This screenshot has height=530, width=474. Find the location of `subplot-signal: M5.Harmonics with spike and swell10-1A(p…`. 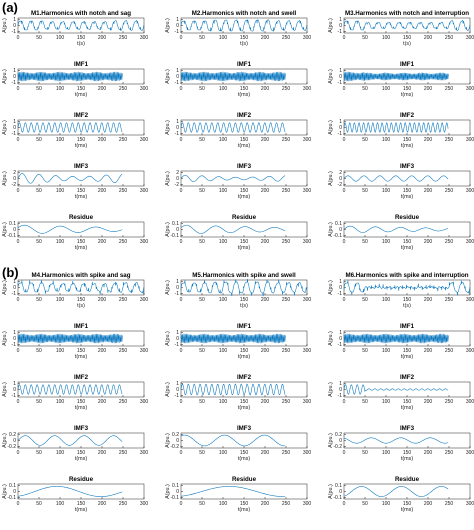

subplot-signal: M5.Harmonics with spike and swell10-1A(p… is located at coordinates (238, 290).